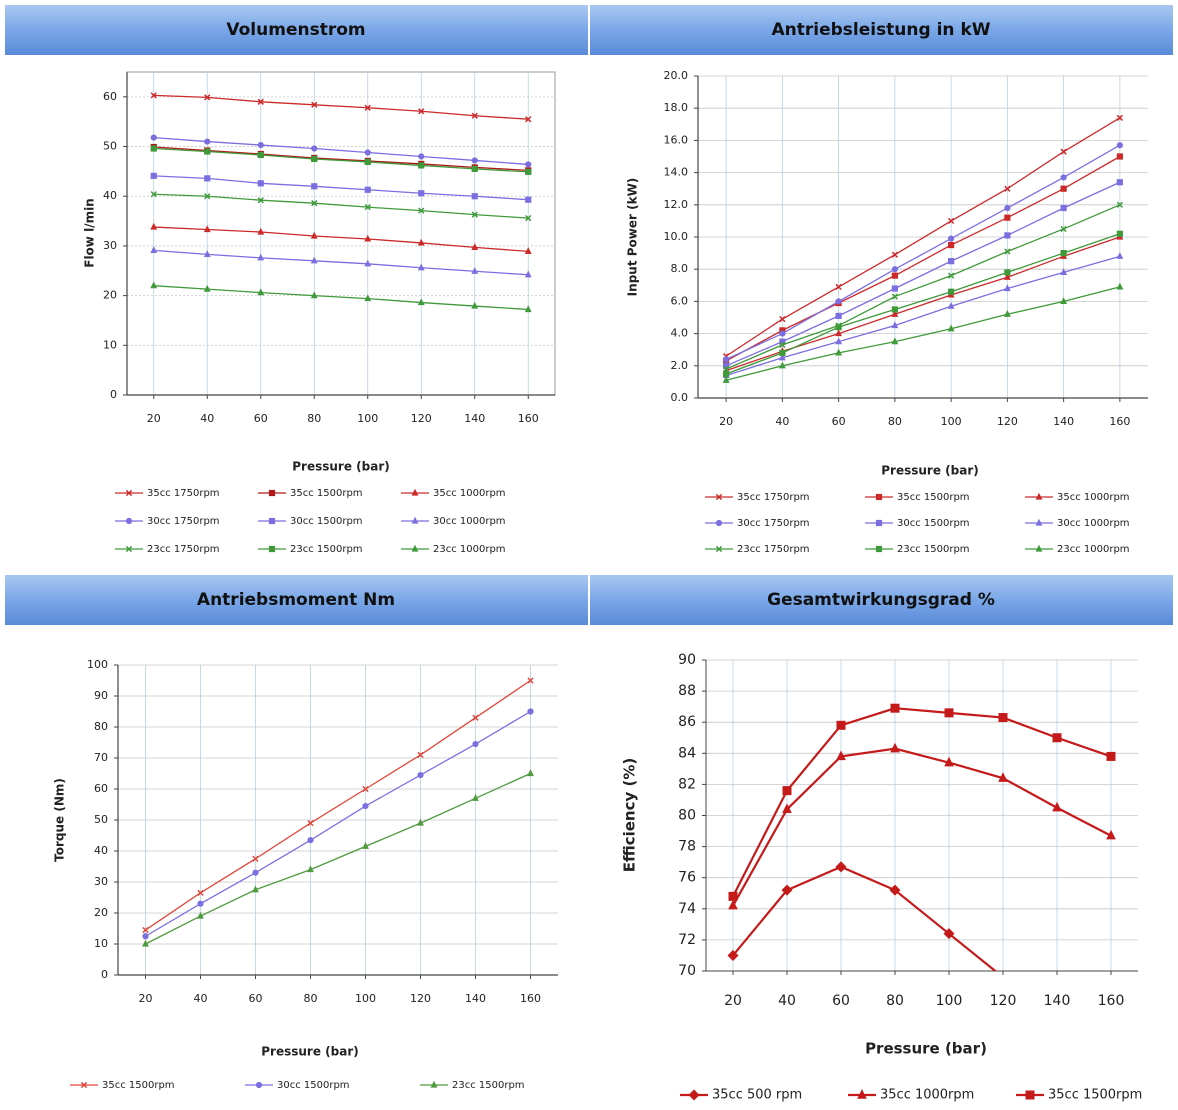 The image size is (1178, 1110). I want to click on legend-entry: 23cc 1750rpm, so click(757, 549).